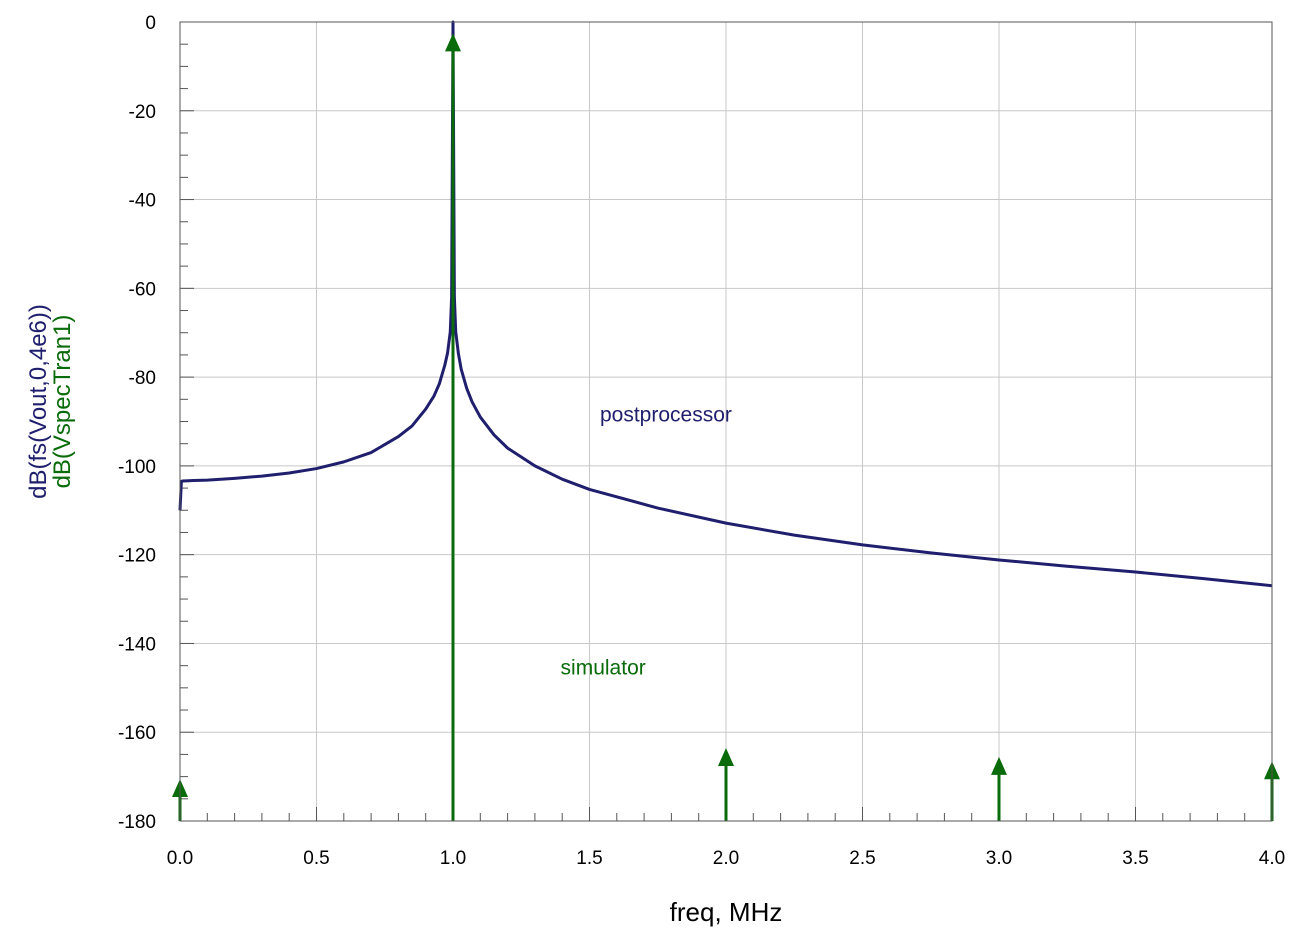 This screenshot has width=1316, height=947. Describe the element at coordinates (862, 858) in the screenshot. I see `x-tick-label: 2.5` at that location.